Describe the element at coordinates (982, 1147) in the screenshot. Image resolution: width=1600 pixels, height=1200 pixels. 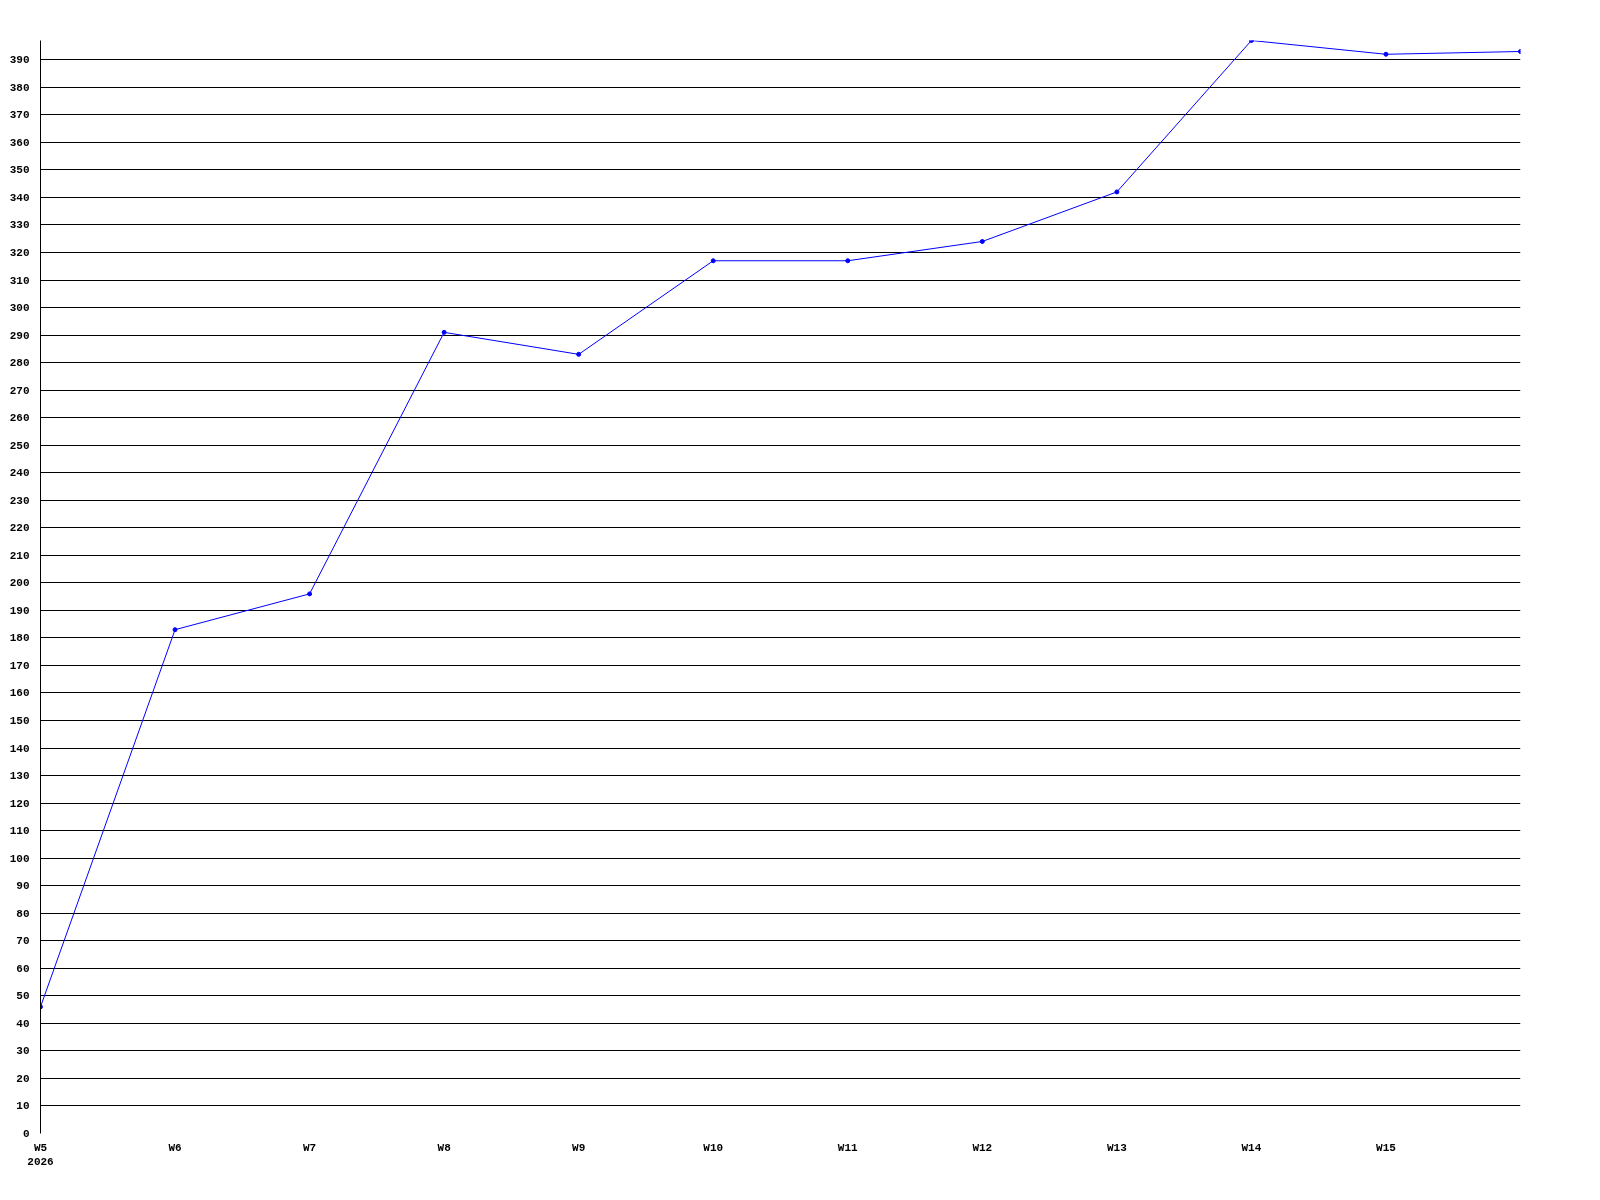
I see `x-tick-label: W12` at that location.